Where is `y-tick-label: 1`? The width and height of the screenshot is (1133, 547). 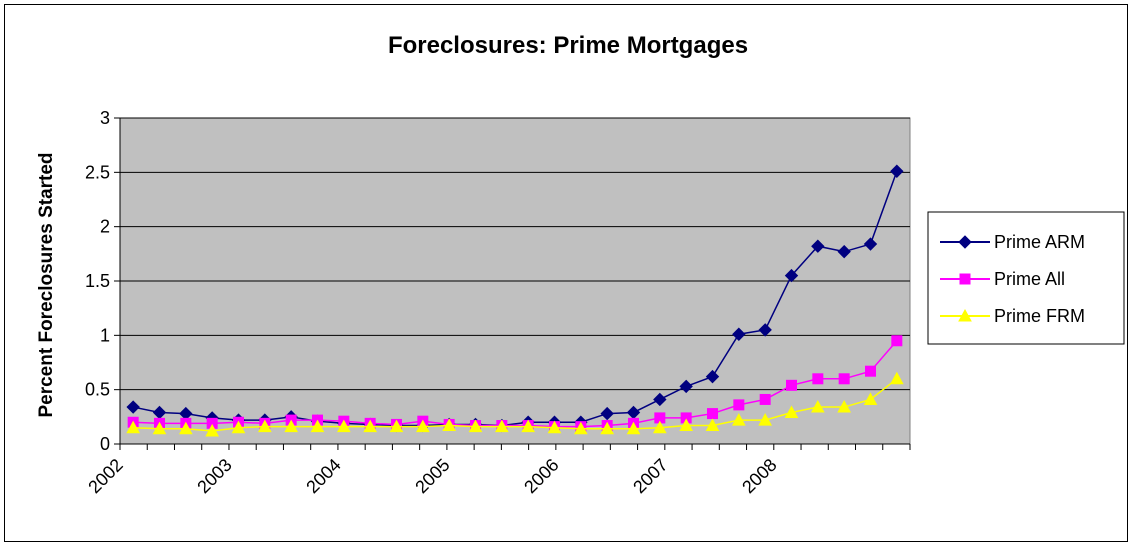
y-tick-label: 1 is located at coordinates (105, 335).